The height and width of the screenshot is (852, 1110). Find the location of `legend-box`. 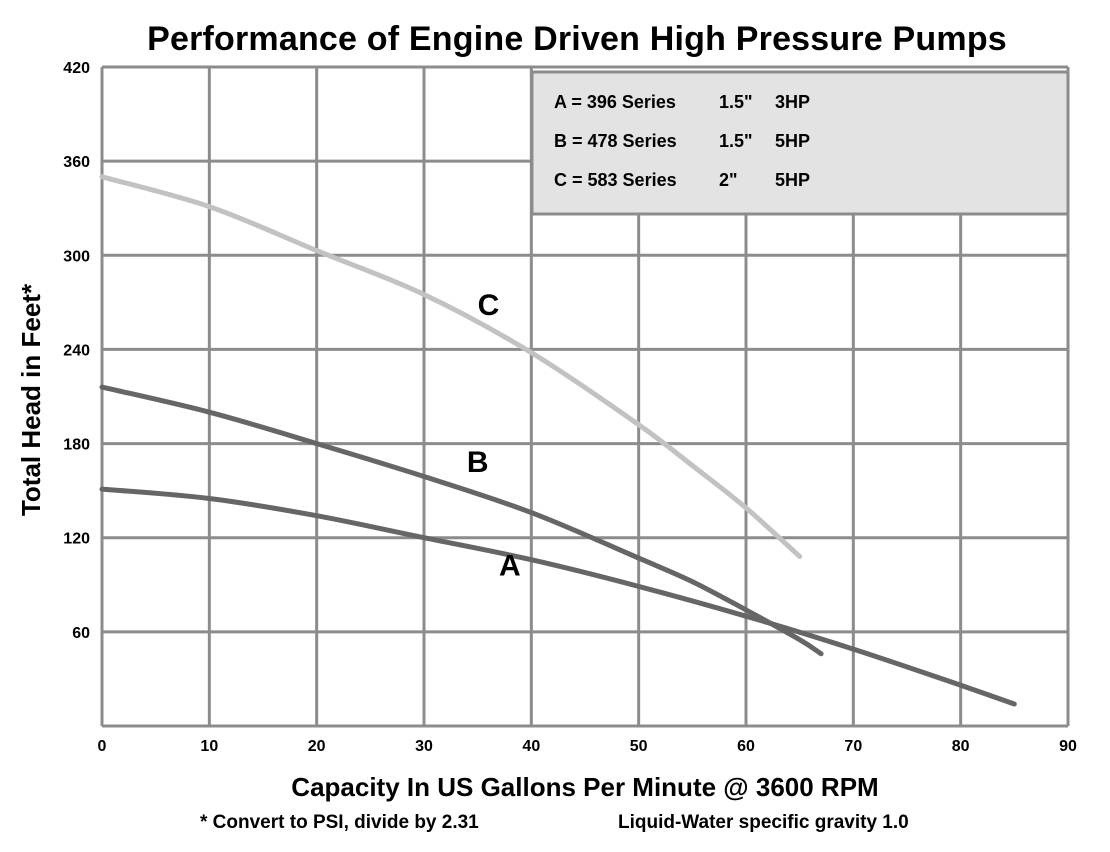

legend-box is located at coordinates (800, 143).